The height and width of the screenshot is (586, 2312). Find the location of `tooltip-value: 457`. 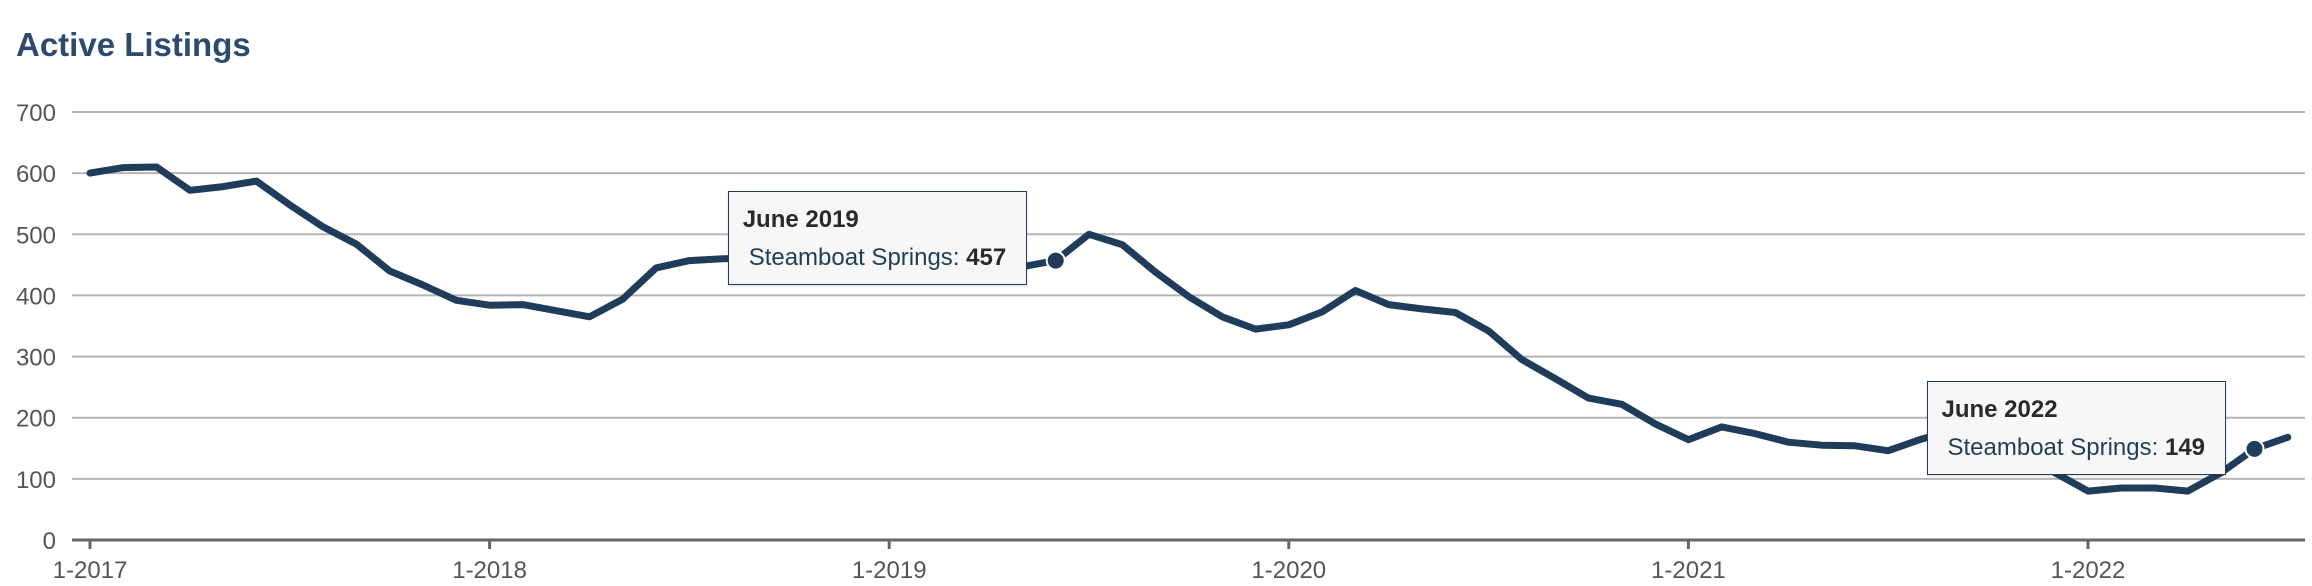

tooltip-value: 457 is located at coordinates (986, 257).